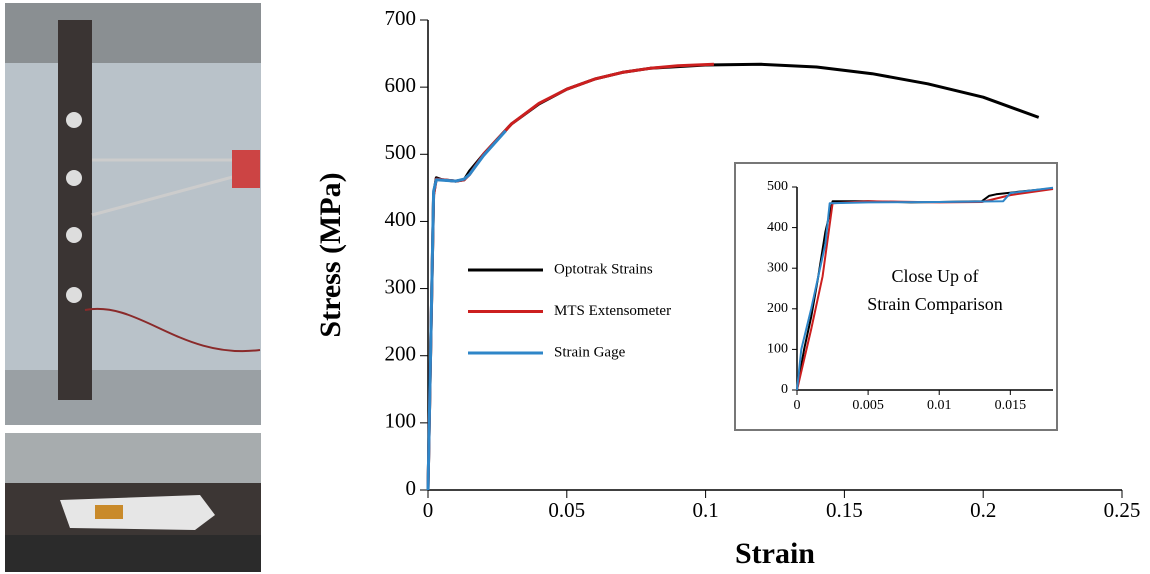 The height and width of the screenshot is (574, 1150). Describe the element at coordinates (935, 304) in the screenshot. I see `annotation: Strain Comparison` at that location.